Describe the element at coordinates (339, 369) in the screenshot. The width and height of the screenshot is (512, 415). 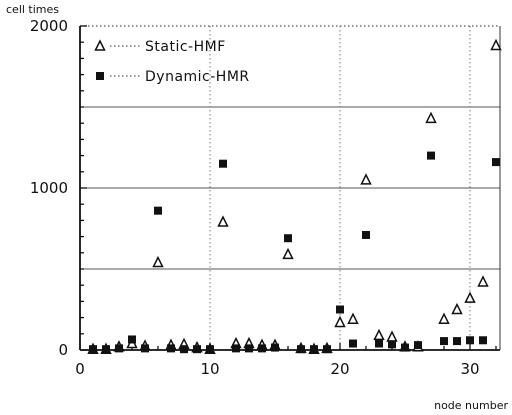
I see `x-tick-label: 20` at that location.